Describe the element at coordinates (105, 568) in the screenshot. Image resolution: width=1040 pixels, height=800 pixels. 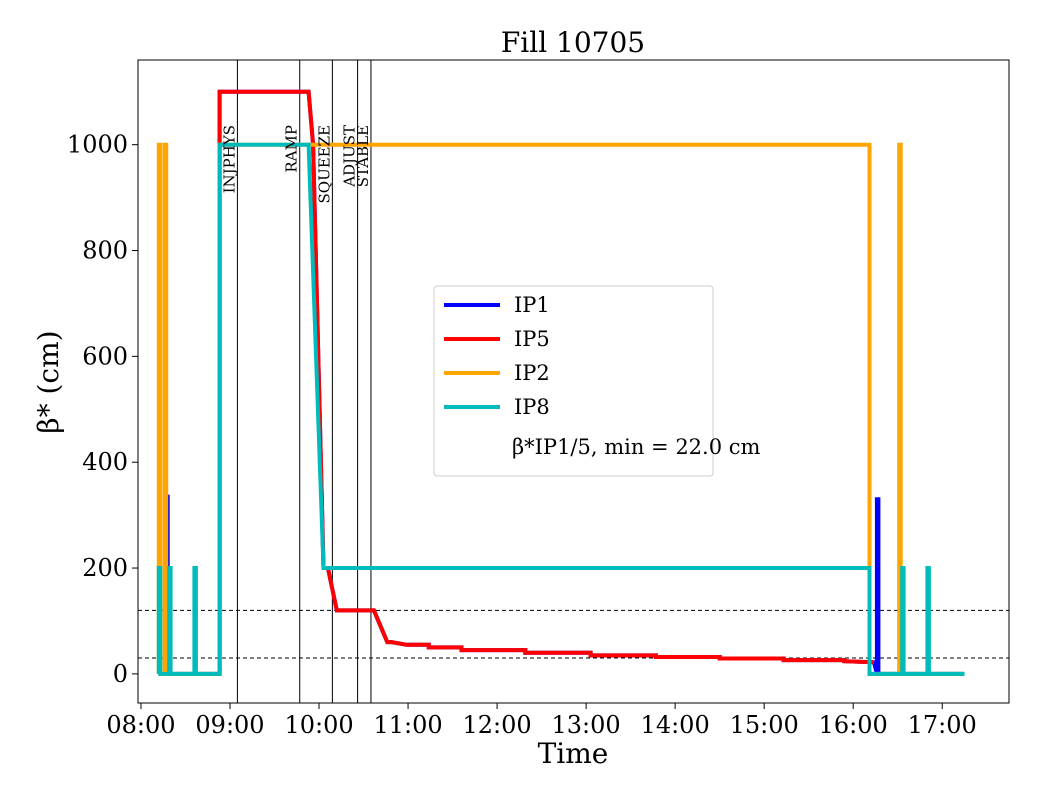
I see `y-tick-label: 200` at that location.